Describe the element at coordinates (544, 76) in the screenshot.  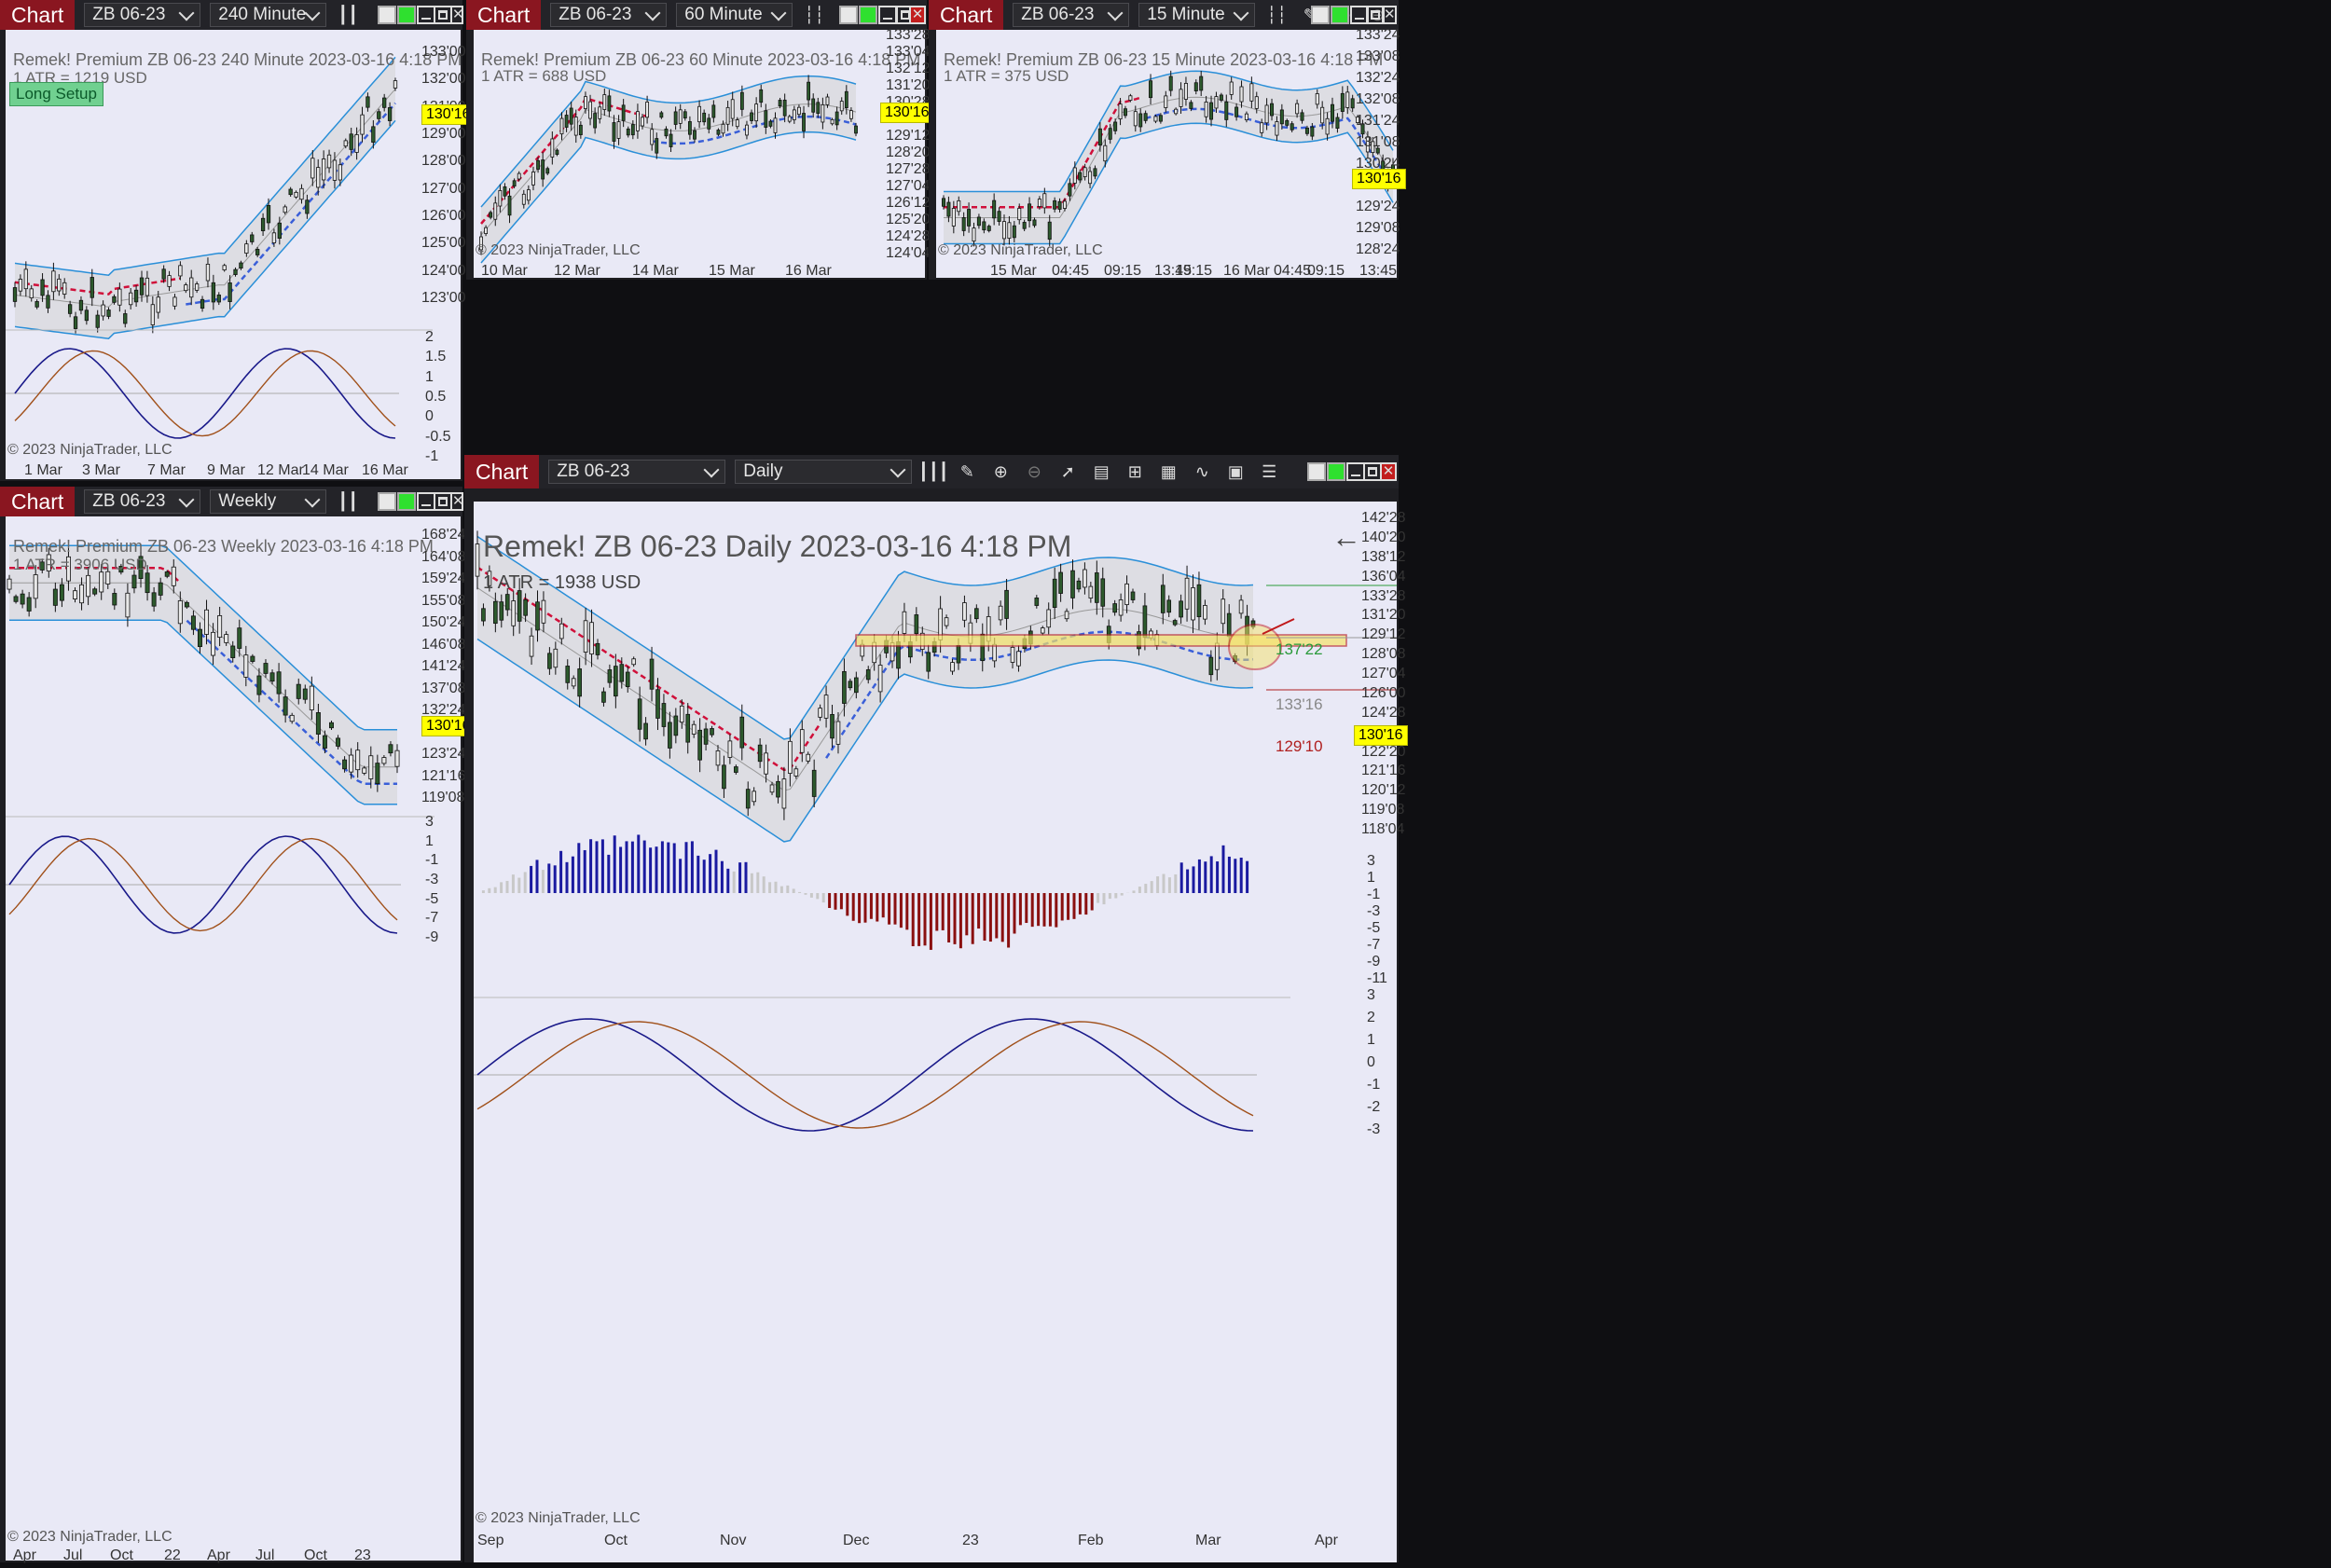
I see `atr-label: 1 ATR = 688 USD` at that location.